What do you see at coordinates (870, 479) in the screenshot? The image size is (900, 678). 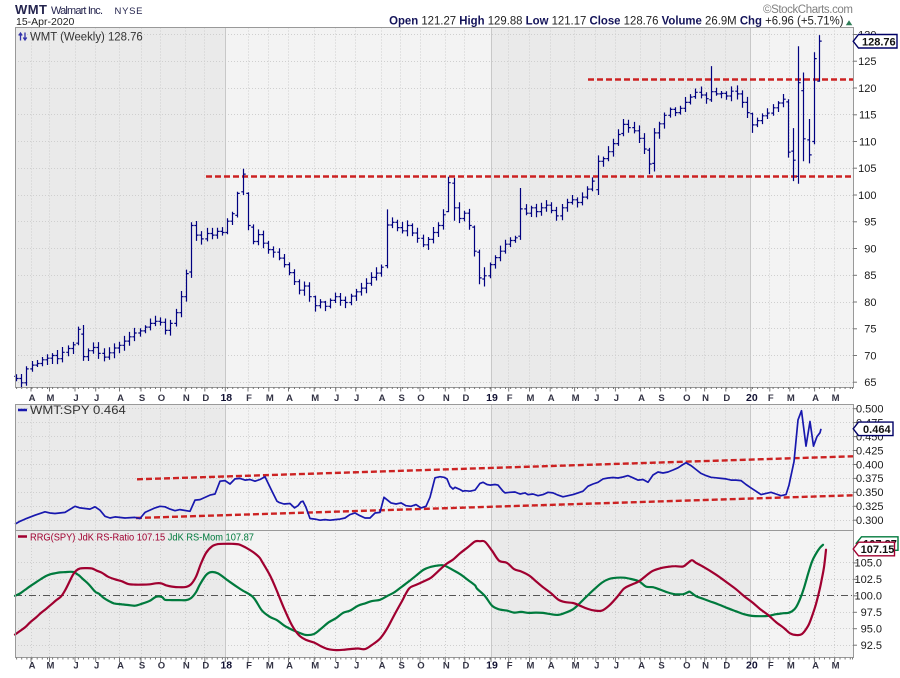 I see `svg-text: 0.375` at bounding box center [870, 479].